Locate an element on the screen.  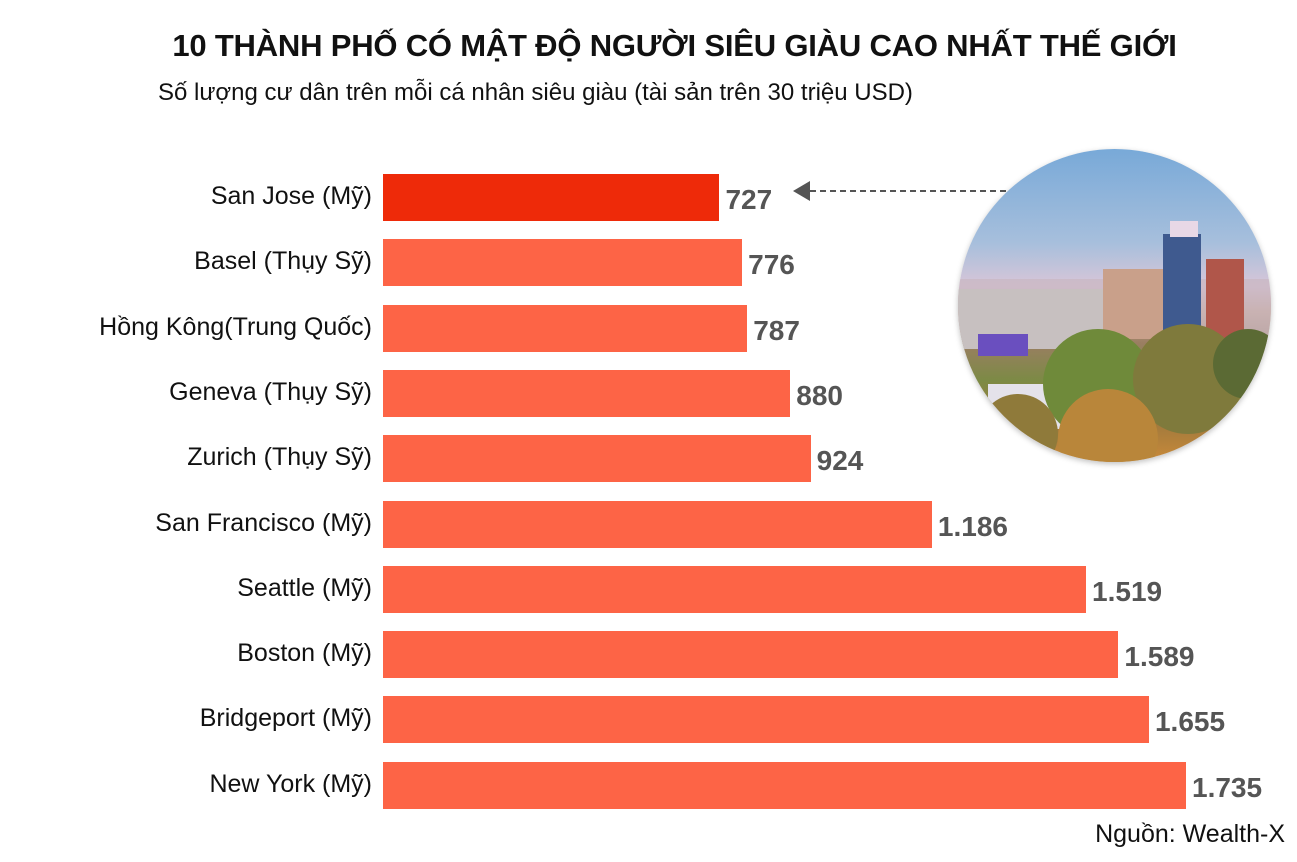
category-label: Seattle (Mỹ) is located at coordinates (304, 587).